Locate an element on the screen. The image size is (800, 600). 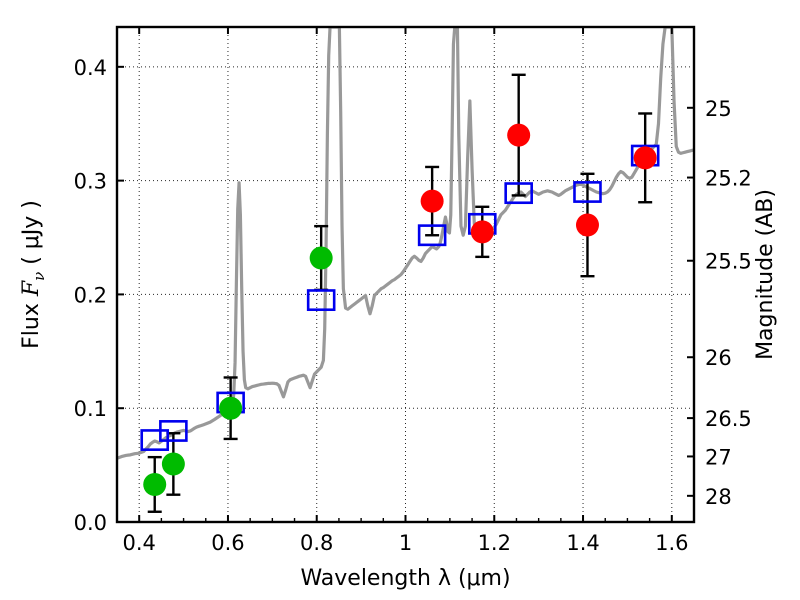
xtick-label: 0.4 is located at coordinates (138, 543).